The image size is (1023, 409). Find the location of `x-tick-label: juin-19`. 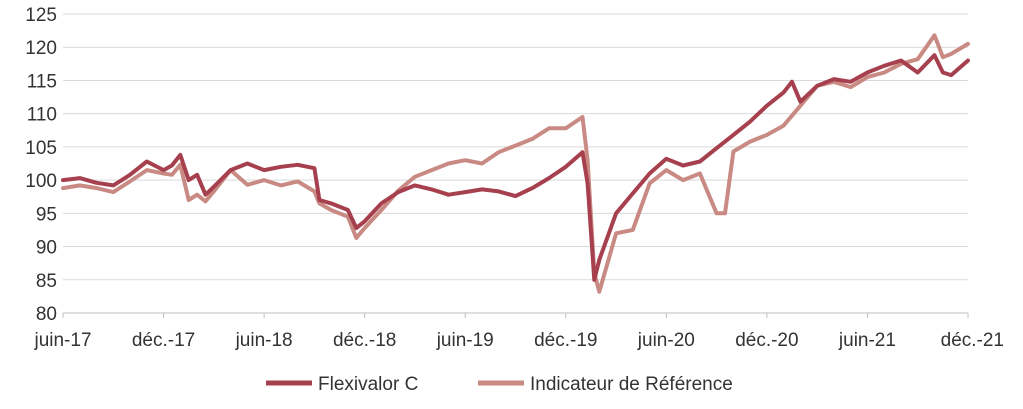

x-tick-label: juin-19 is located at coordinates (465, 340).